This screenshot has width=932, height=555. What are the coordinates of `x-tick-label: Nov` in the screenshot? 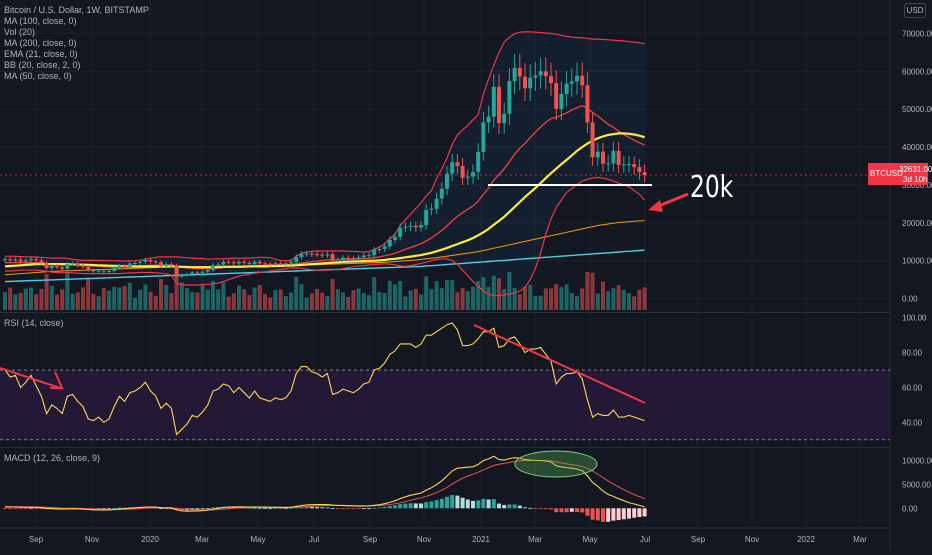 It's located at (424, 539).